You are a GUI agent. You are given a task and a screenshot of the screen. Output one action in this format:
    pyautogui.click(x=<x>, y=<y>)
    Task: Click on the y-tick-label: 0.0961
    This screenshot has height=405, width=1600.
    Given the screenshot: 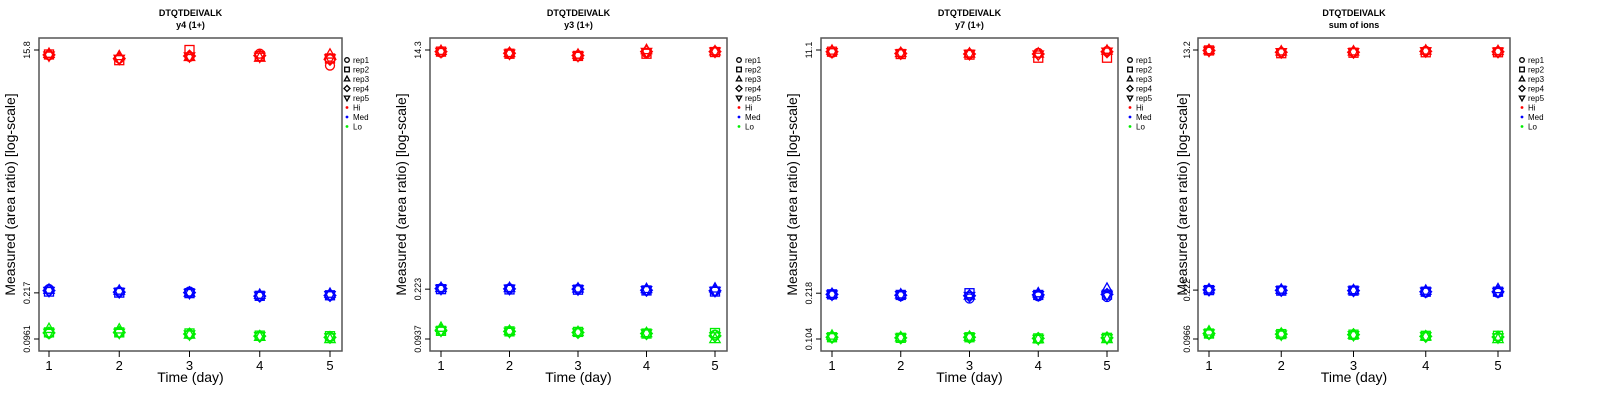 What is the action you would take?
    pyautogui.click(x=27, y=339)
    